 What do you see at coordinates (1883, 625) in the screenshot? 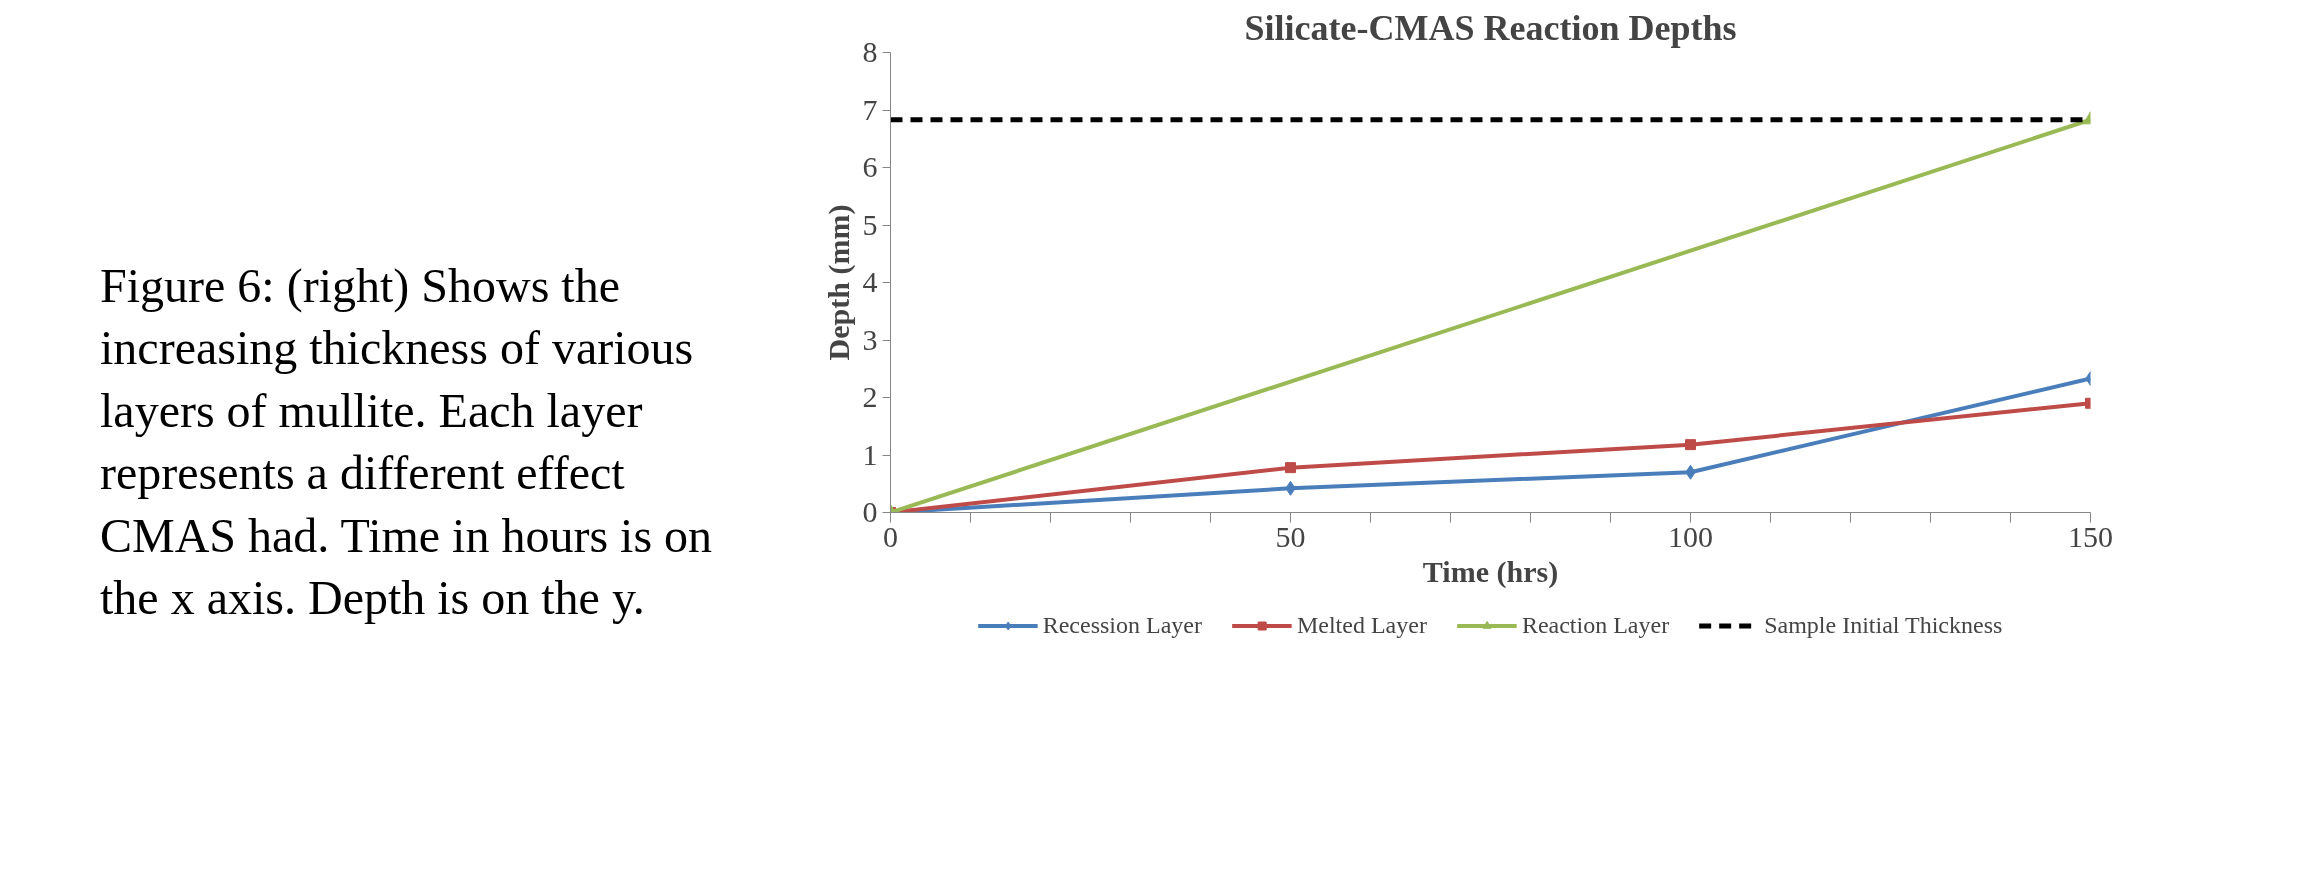
I see `legend-label: Sample Initial Thickness` at bounding box center [1883, 625].